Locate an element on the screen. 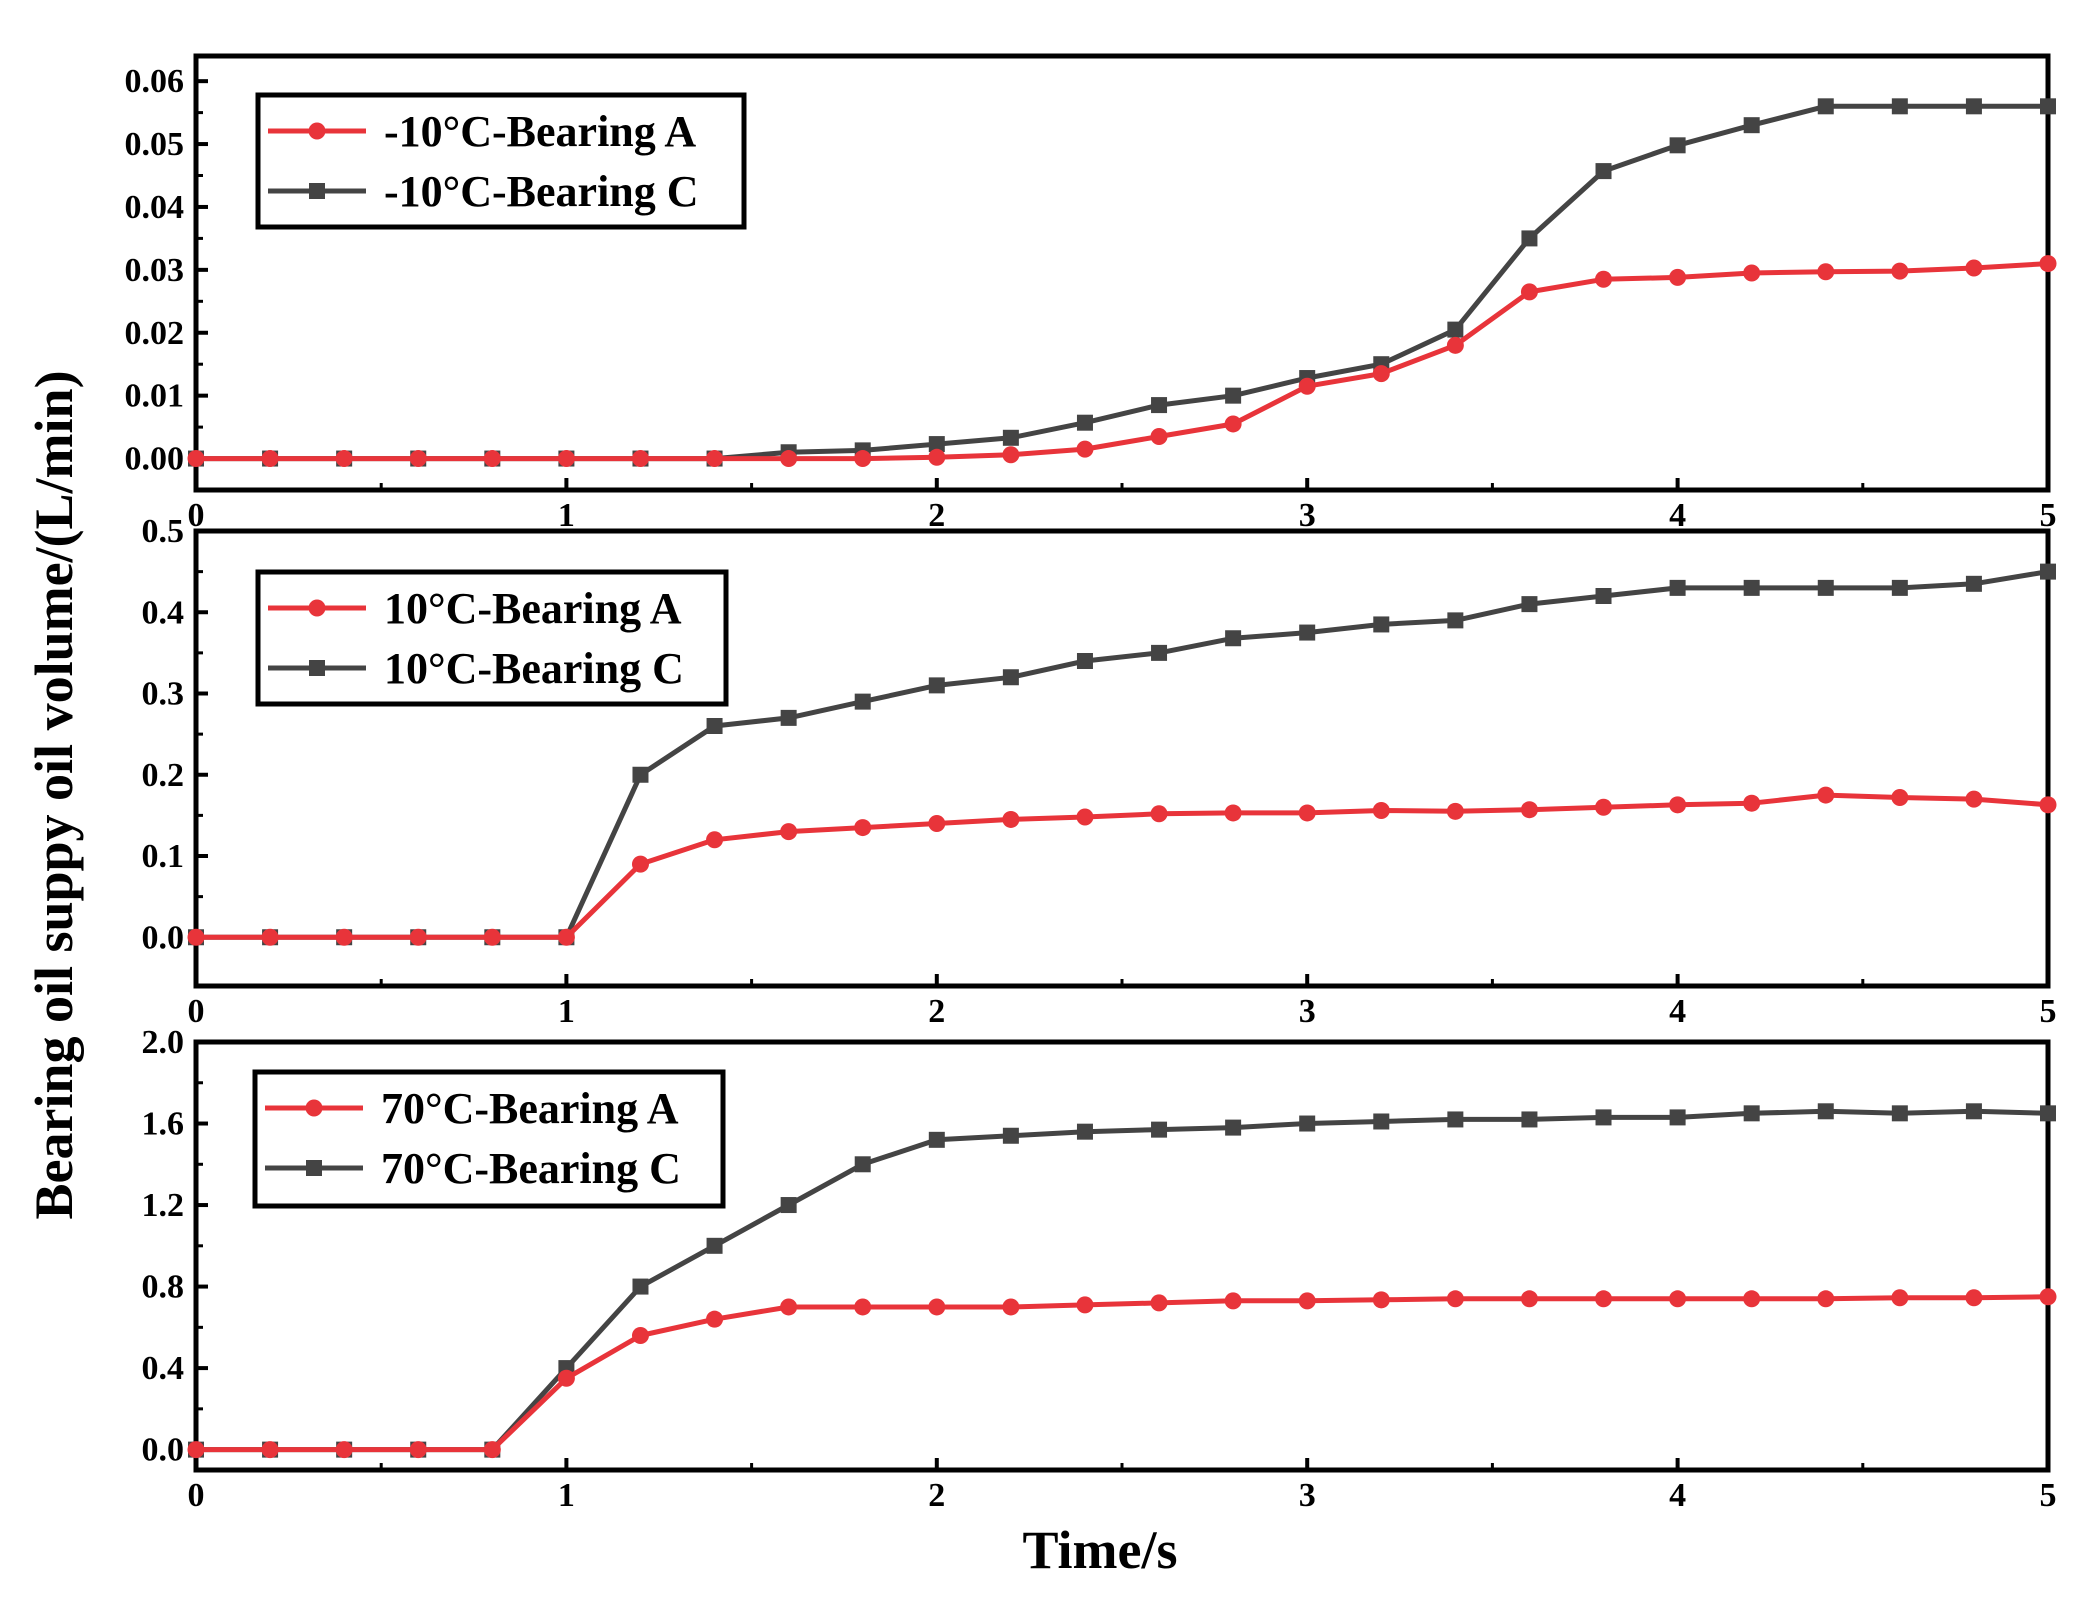  y-tick-label: 0.1 is located at coordinates (163, 856).